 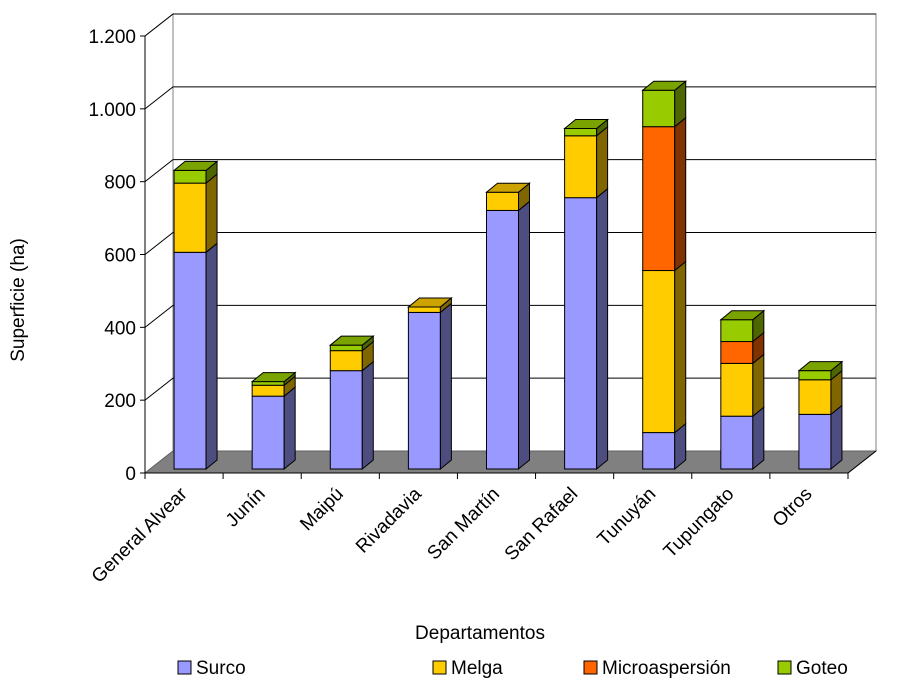 I want to click on category-label: General Alvear, so click(x=140, y=535).